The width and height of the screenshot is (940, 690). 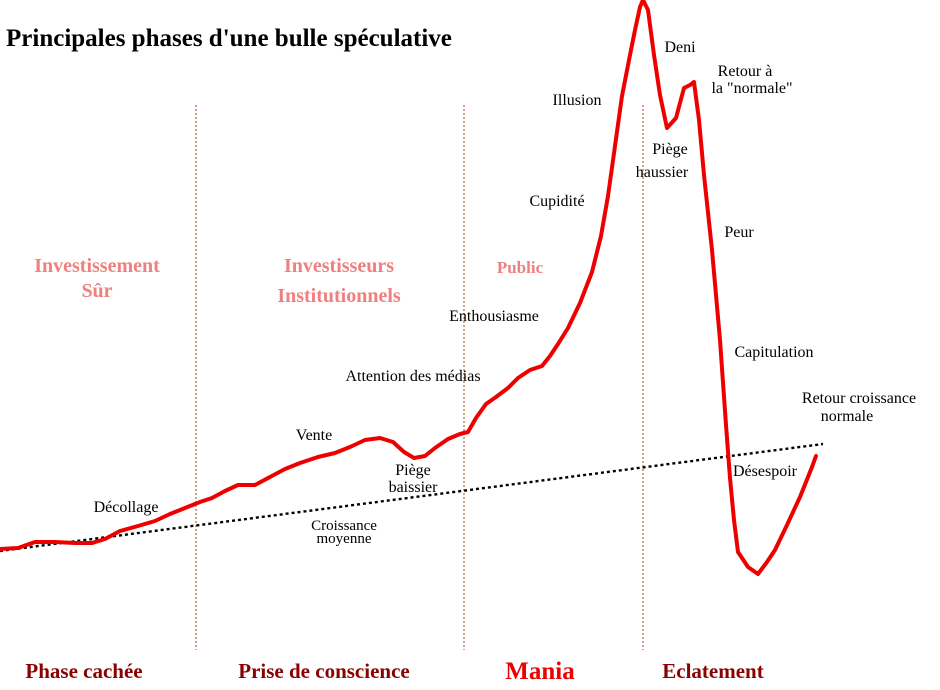 I want to click on phase-burst: Eclatement, so click(x=712, y=671).